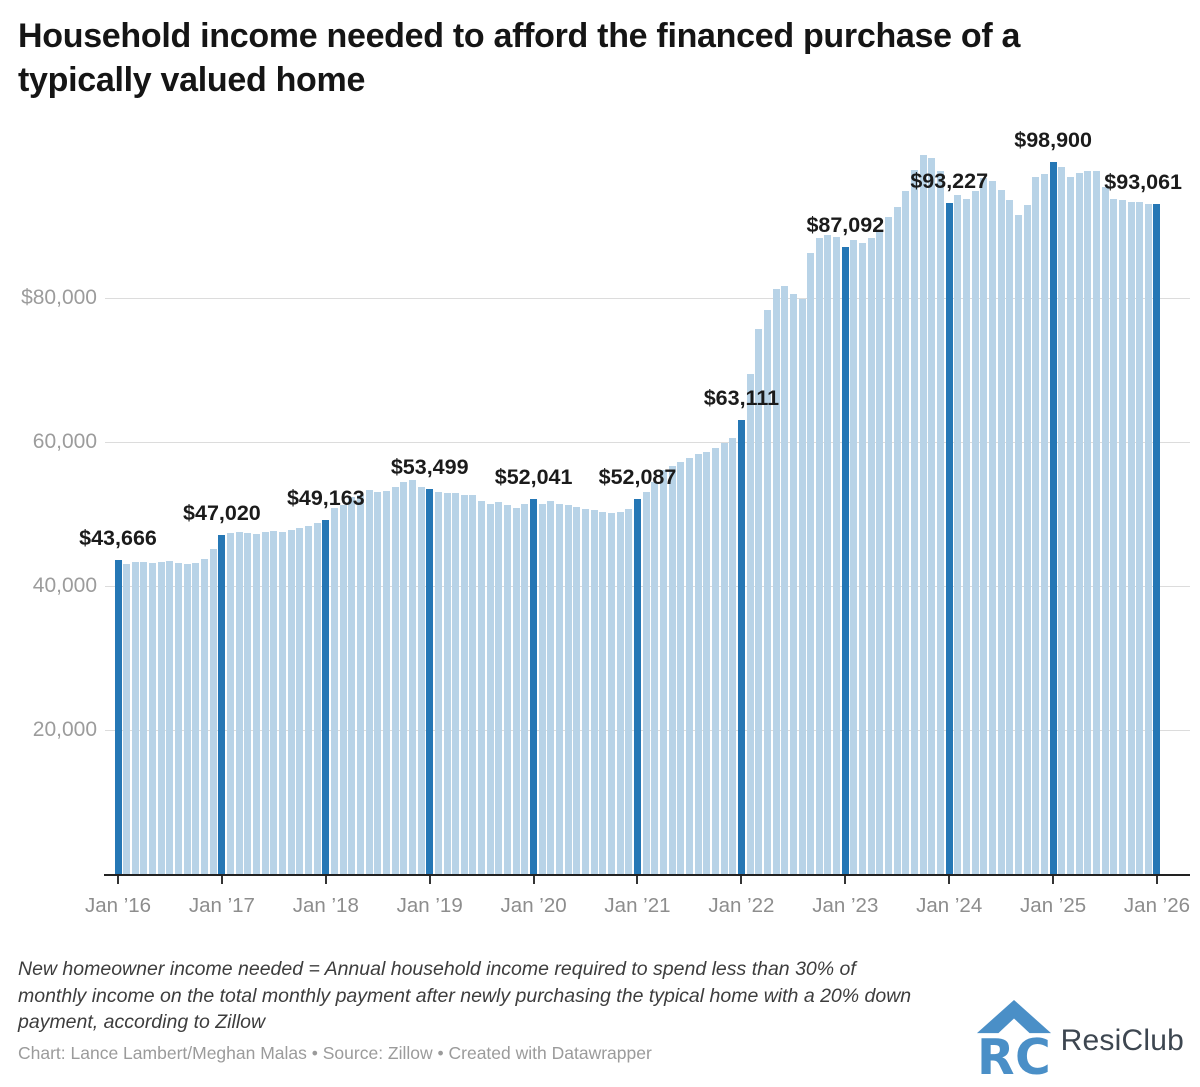 The image size is (1200, 1087). Describe the element at coordinates (663, 672) in the screenshot. I see `bar-apr-2021` at that location.